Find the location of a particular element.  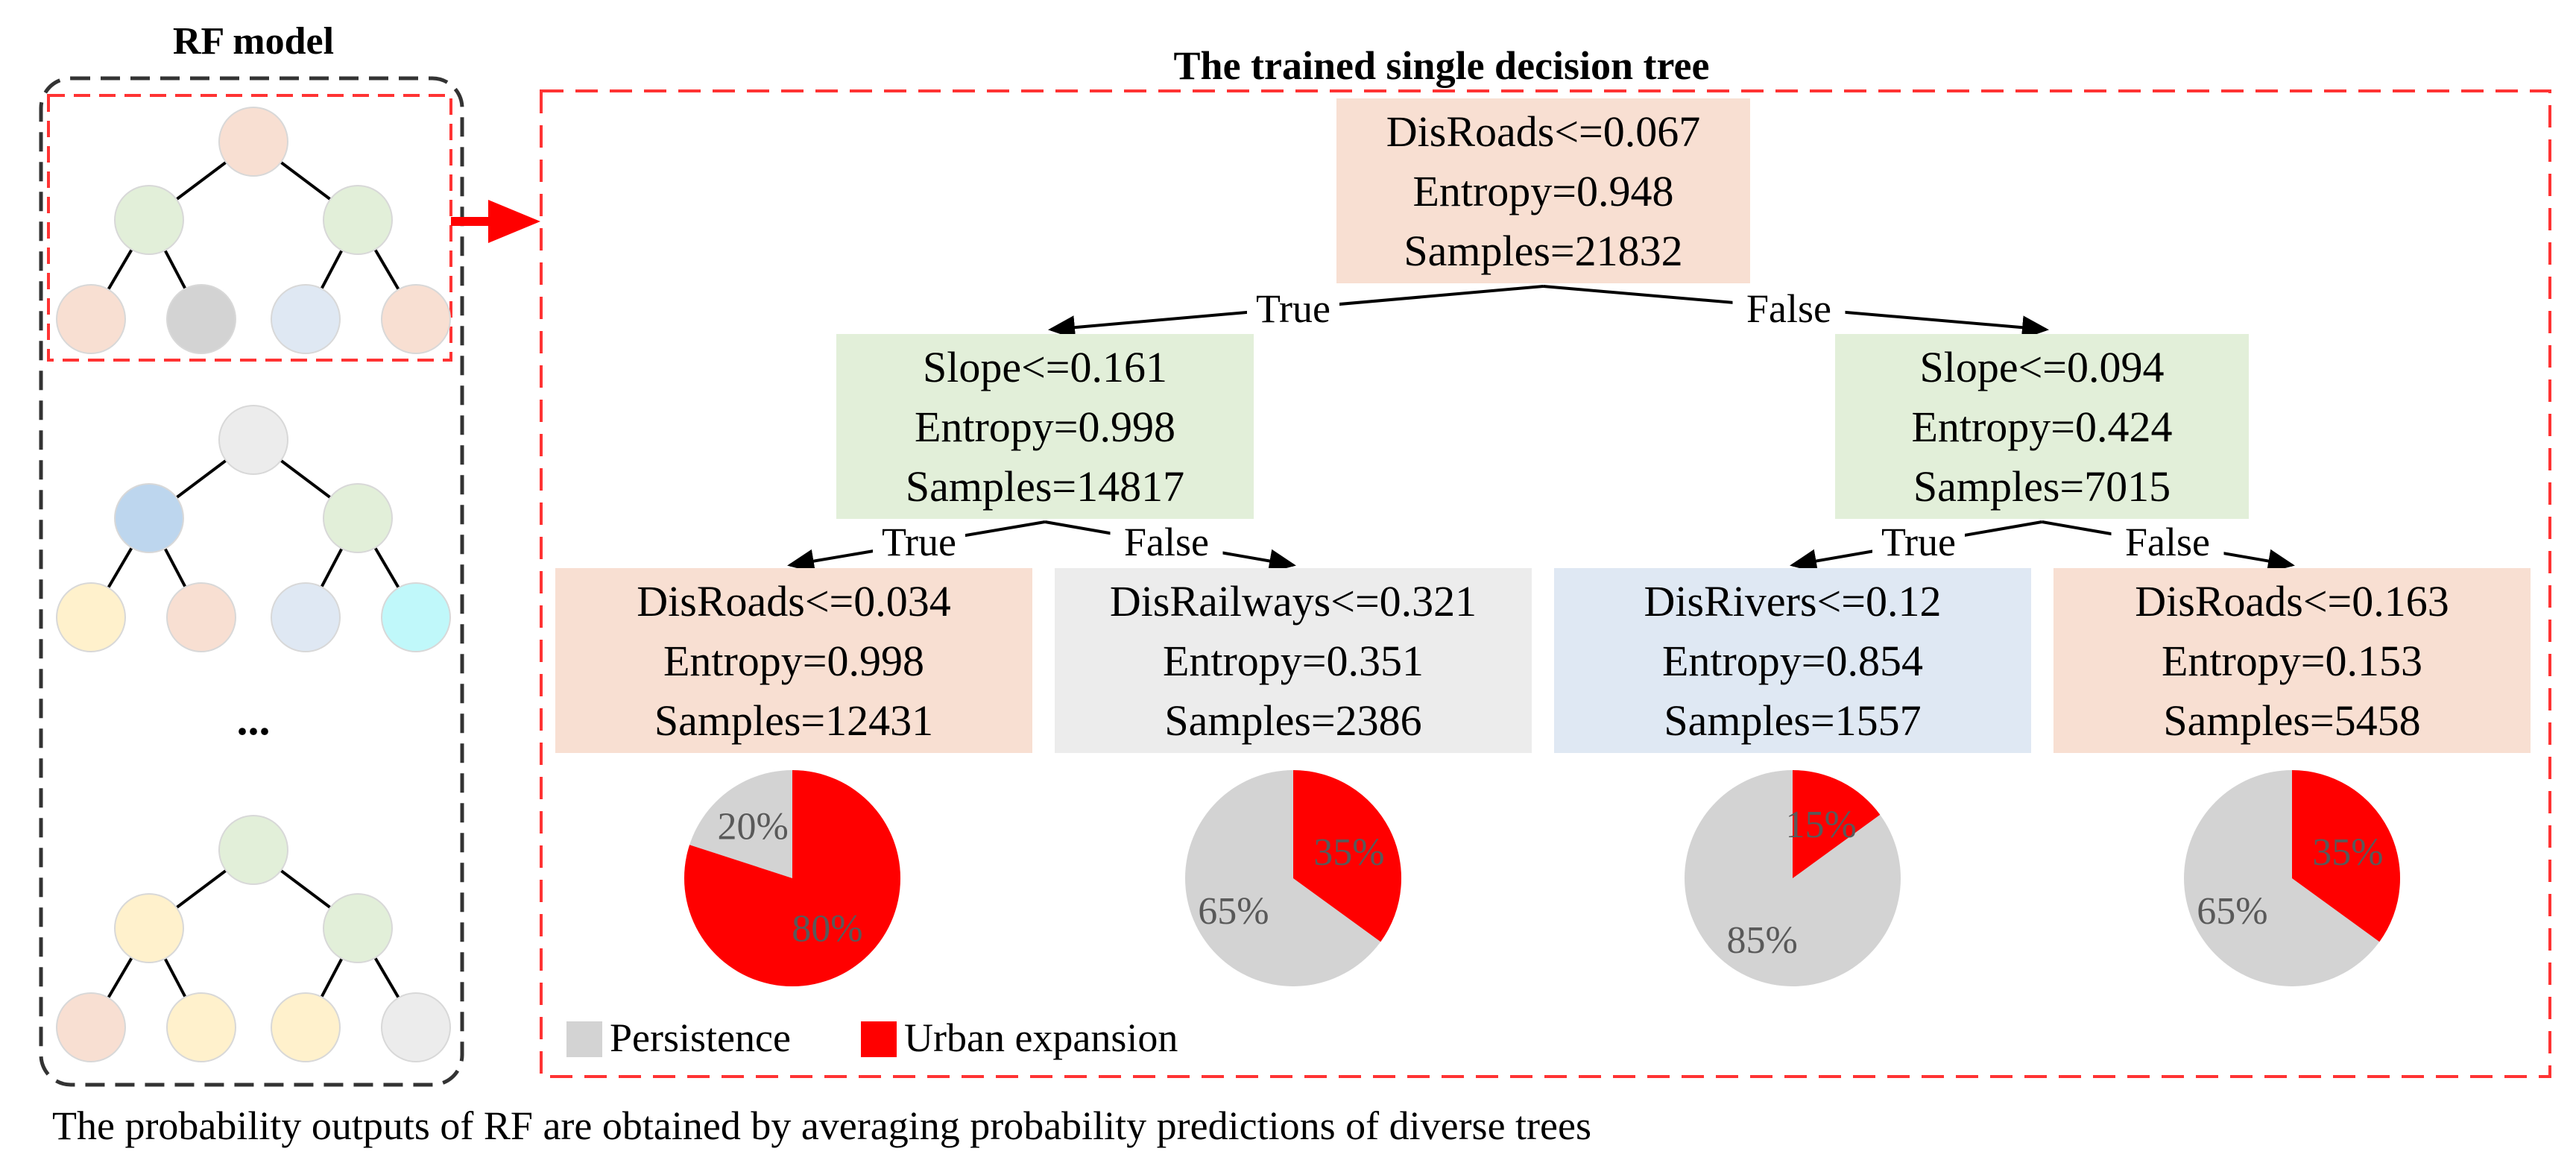

edge-l1a-right-label-bg is located at coordinates (1166, 544).